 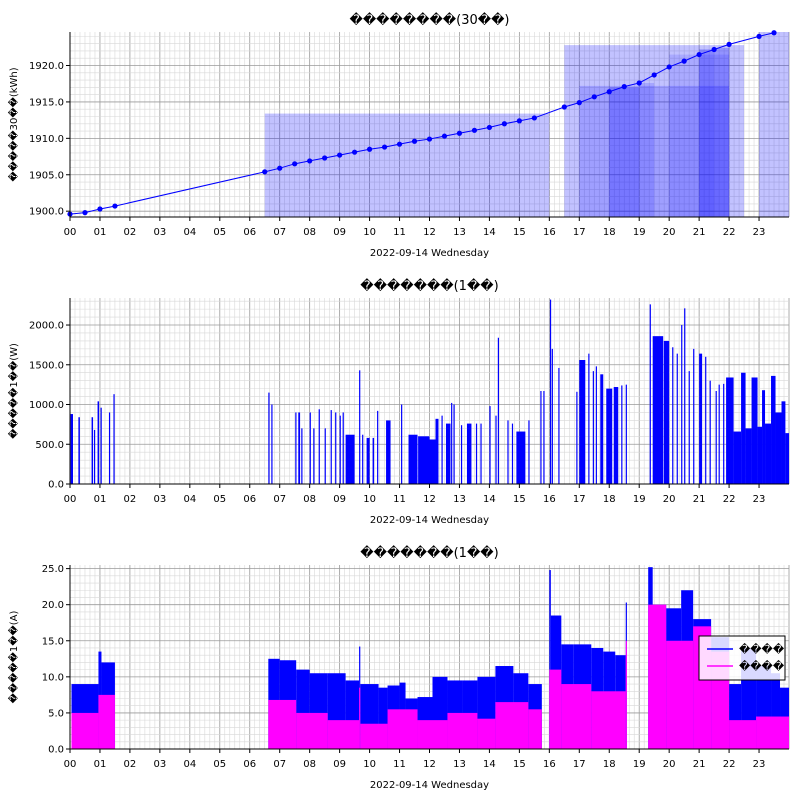 I want to click on x-tick-label: 00, so click(x=70, y=232).